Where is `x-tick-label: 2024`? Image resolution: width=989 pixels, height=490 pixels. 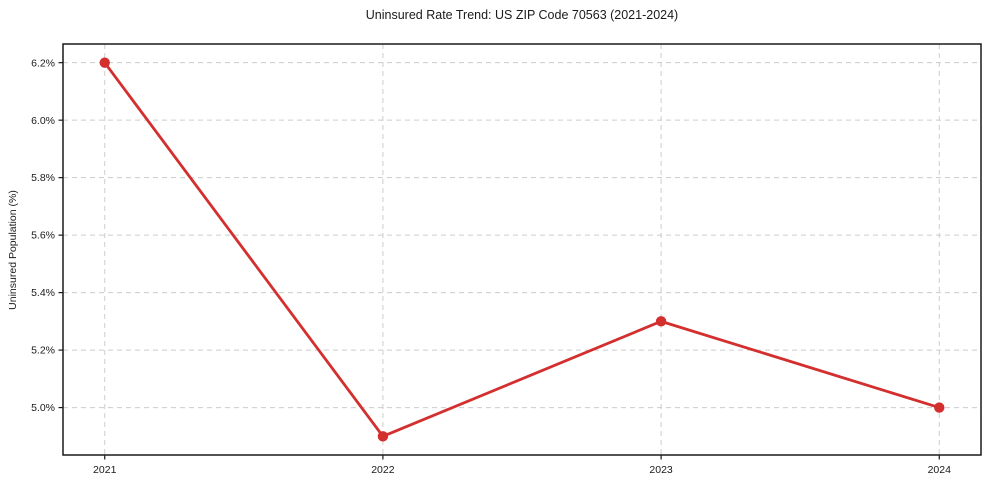
x-tick-label: 2024 is located at coordinates (940, 470).